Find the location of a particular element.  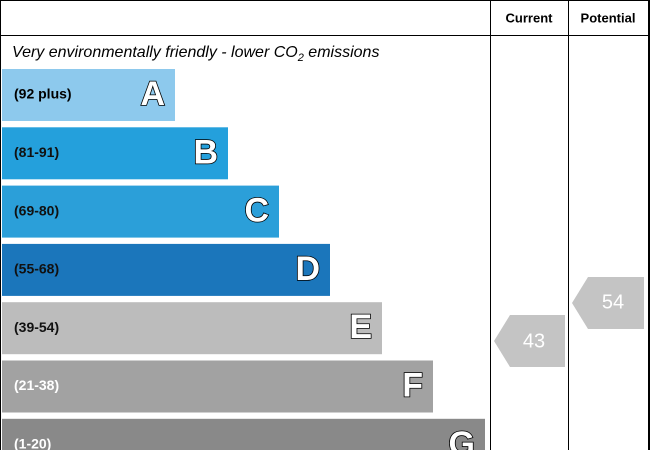

band-letter: G is located at coordinates (462, 437).